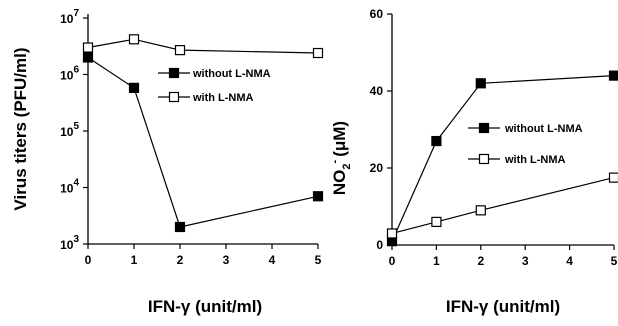 The image size is (618, 326). What do you see at coordinates (503, 256) in the screenshot?
I see `right-x-ticks: 0 1 2 3 4 5` at bounding box center [503, 256].